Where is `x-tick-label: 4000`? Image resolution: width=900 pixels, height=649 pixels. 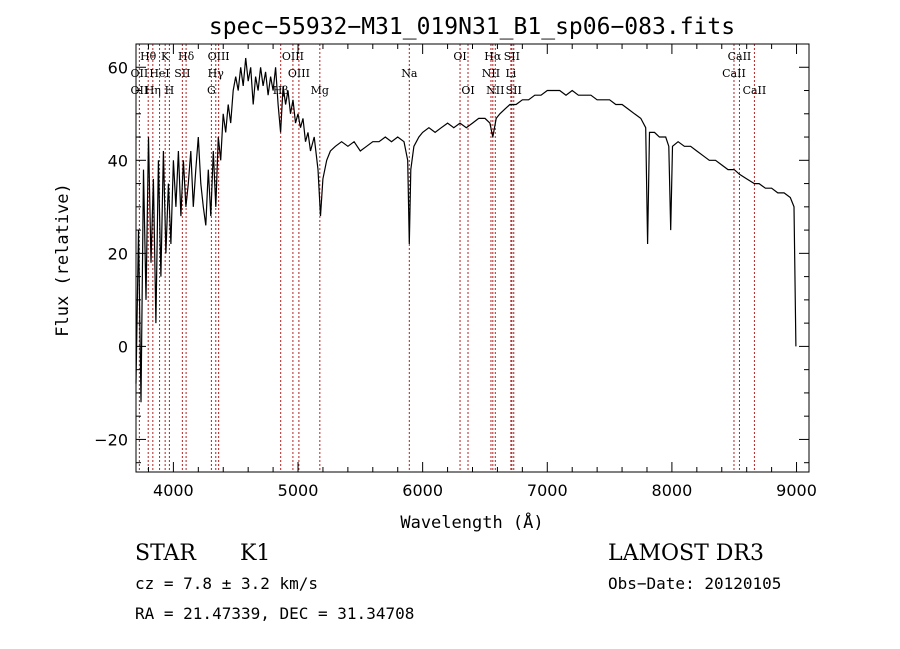
x-tick-label: 4000 is located at coordinates (173, 490).